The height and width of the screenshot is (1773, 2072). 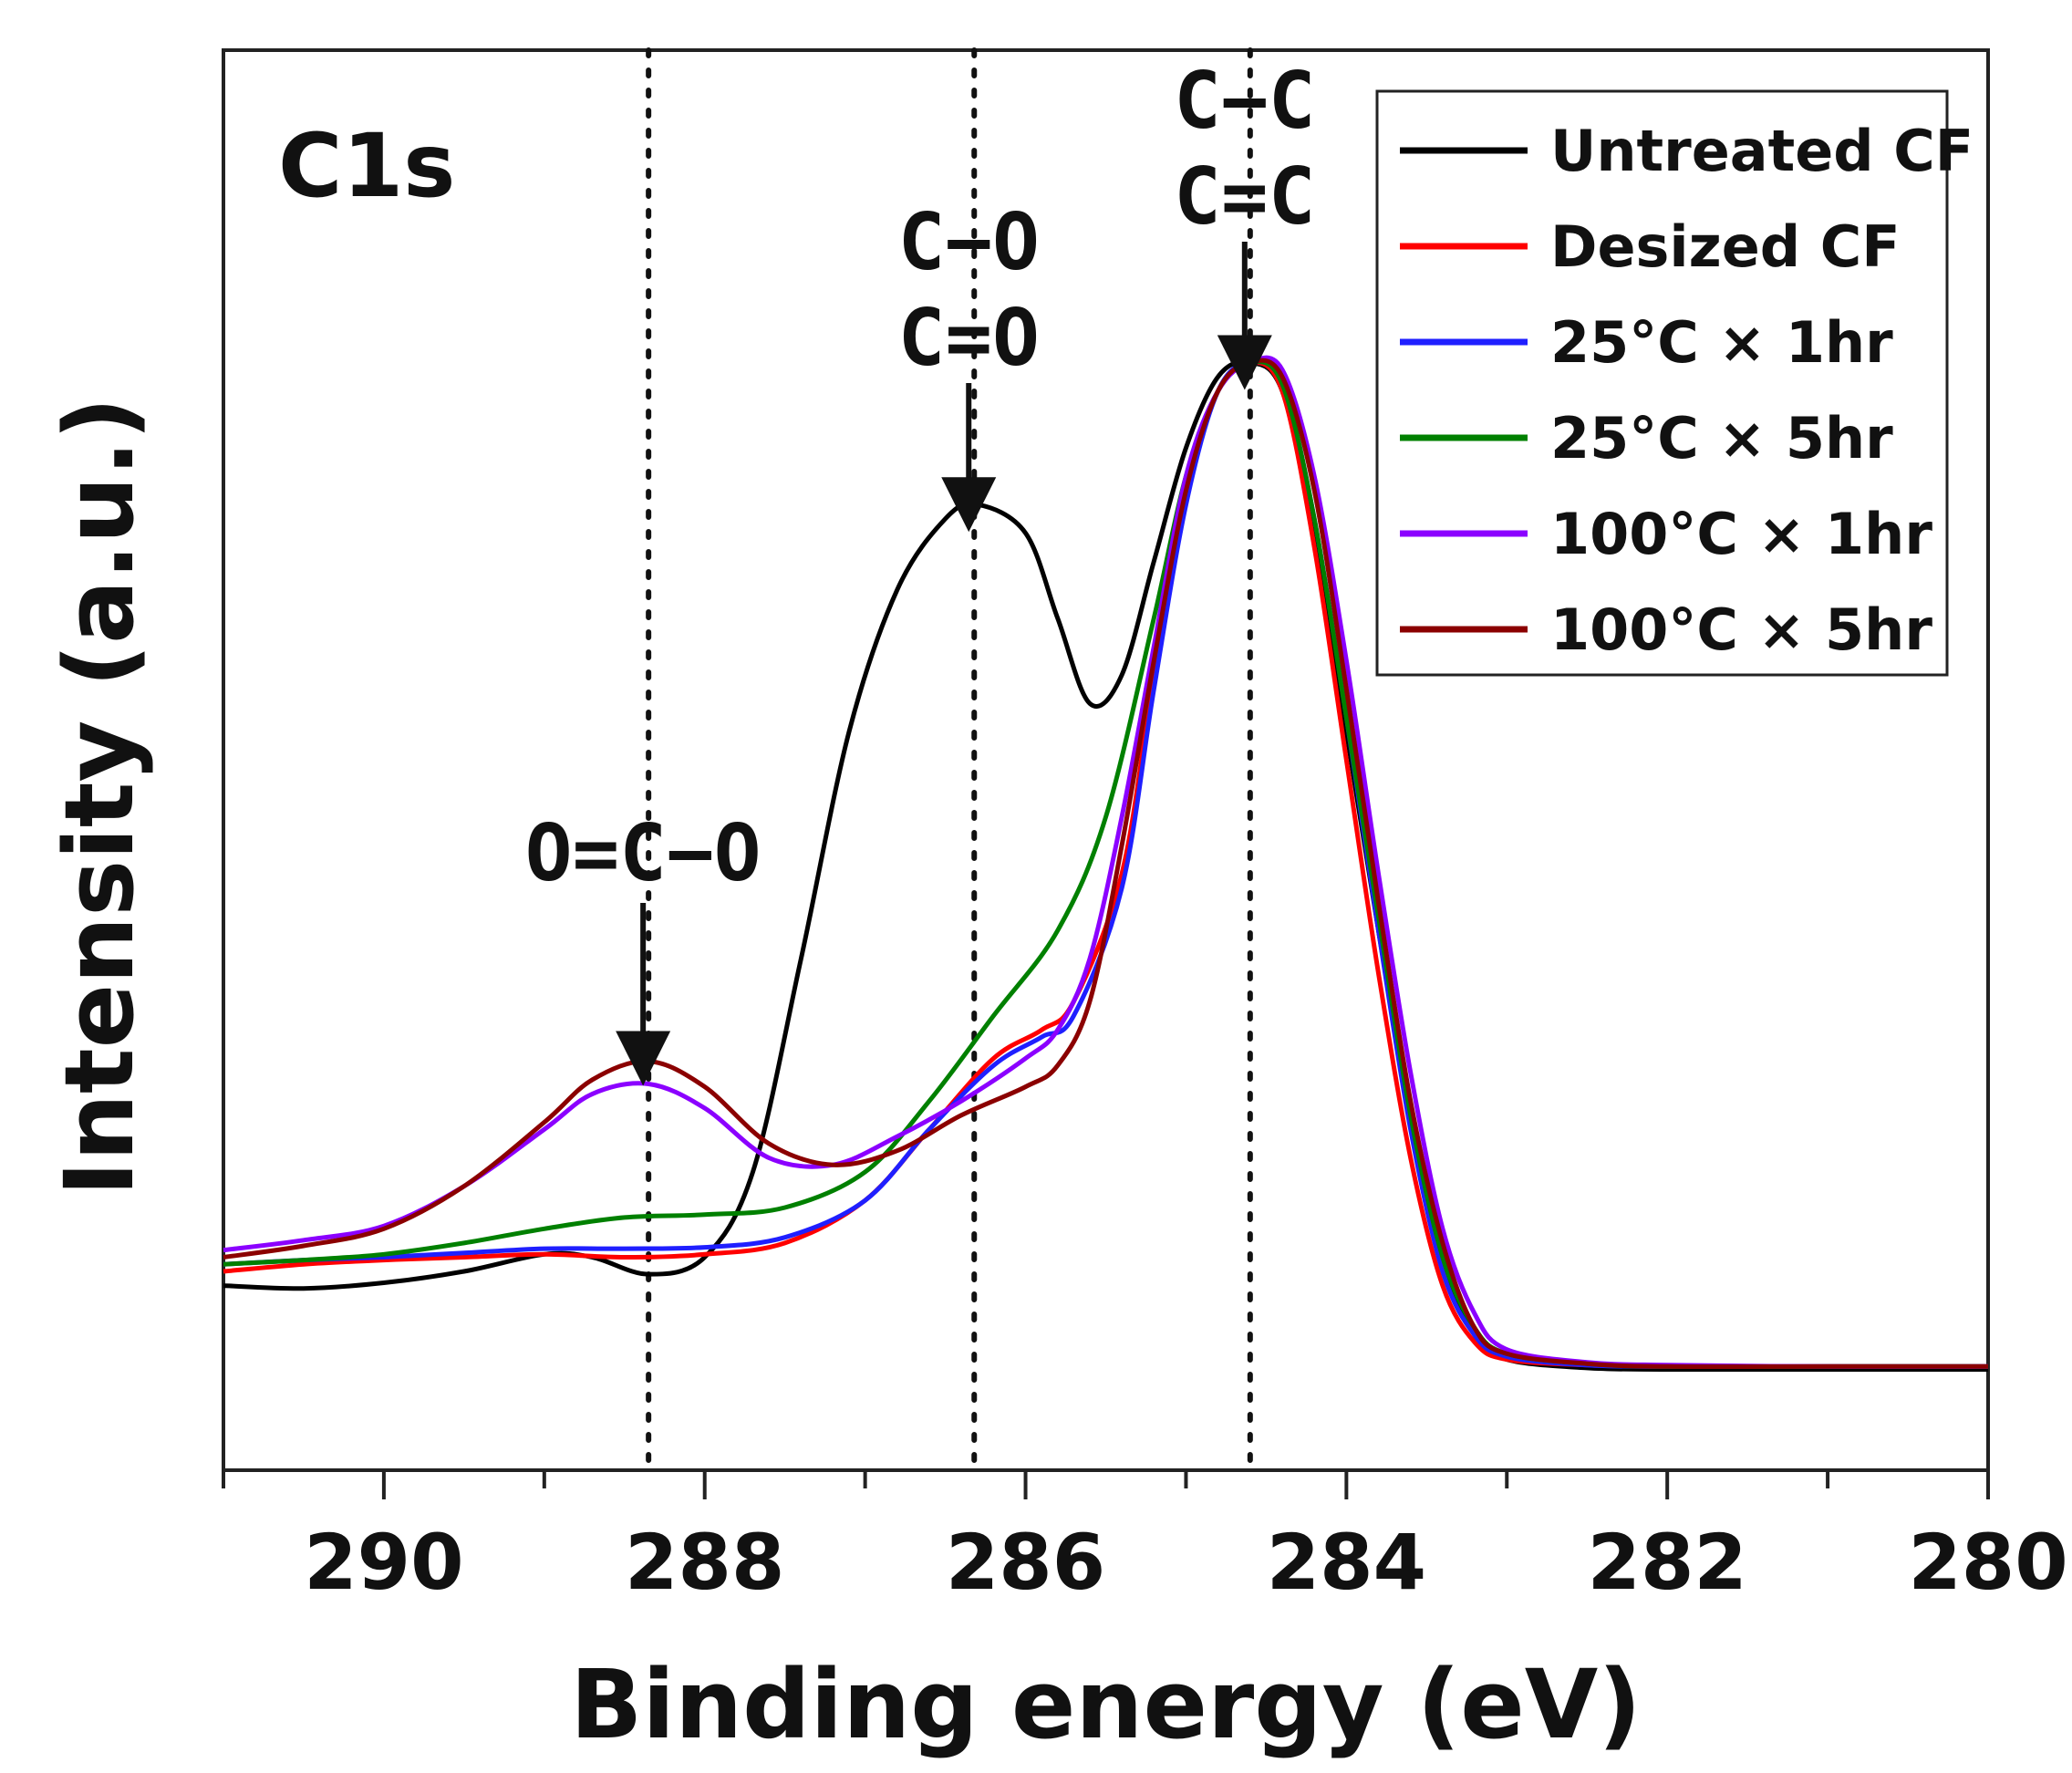 What do you see at coordinates (1244, 101) in the screenshot?
I see `annotation-label-2-0: C−C` at bounding box center [1244, 101].